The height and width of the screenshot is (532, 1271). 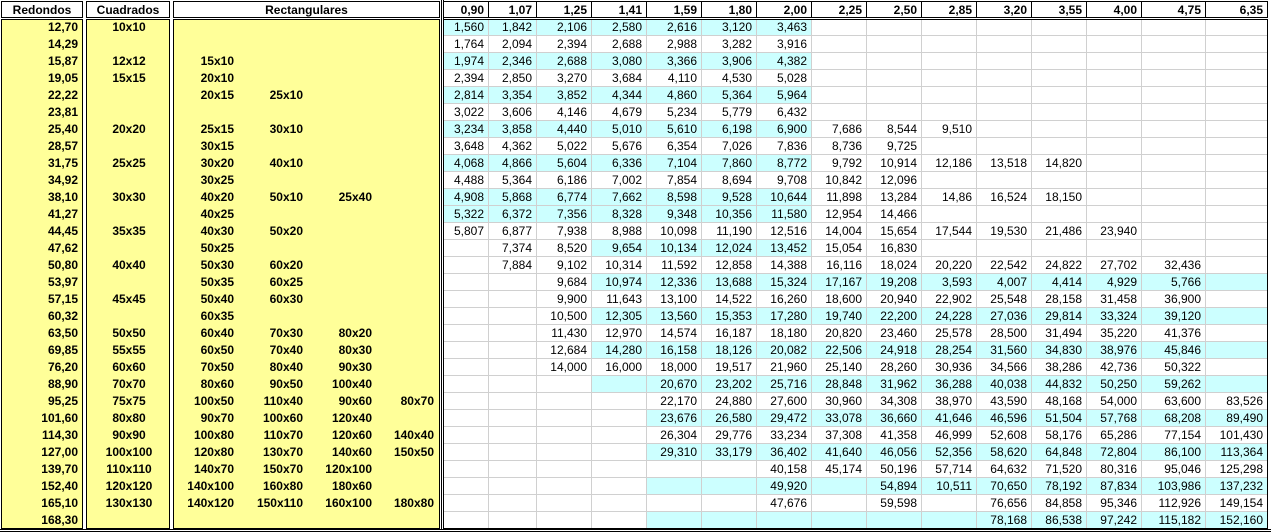 I want to click on value-cell: 9,510, so click(x=949, y=129).